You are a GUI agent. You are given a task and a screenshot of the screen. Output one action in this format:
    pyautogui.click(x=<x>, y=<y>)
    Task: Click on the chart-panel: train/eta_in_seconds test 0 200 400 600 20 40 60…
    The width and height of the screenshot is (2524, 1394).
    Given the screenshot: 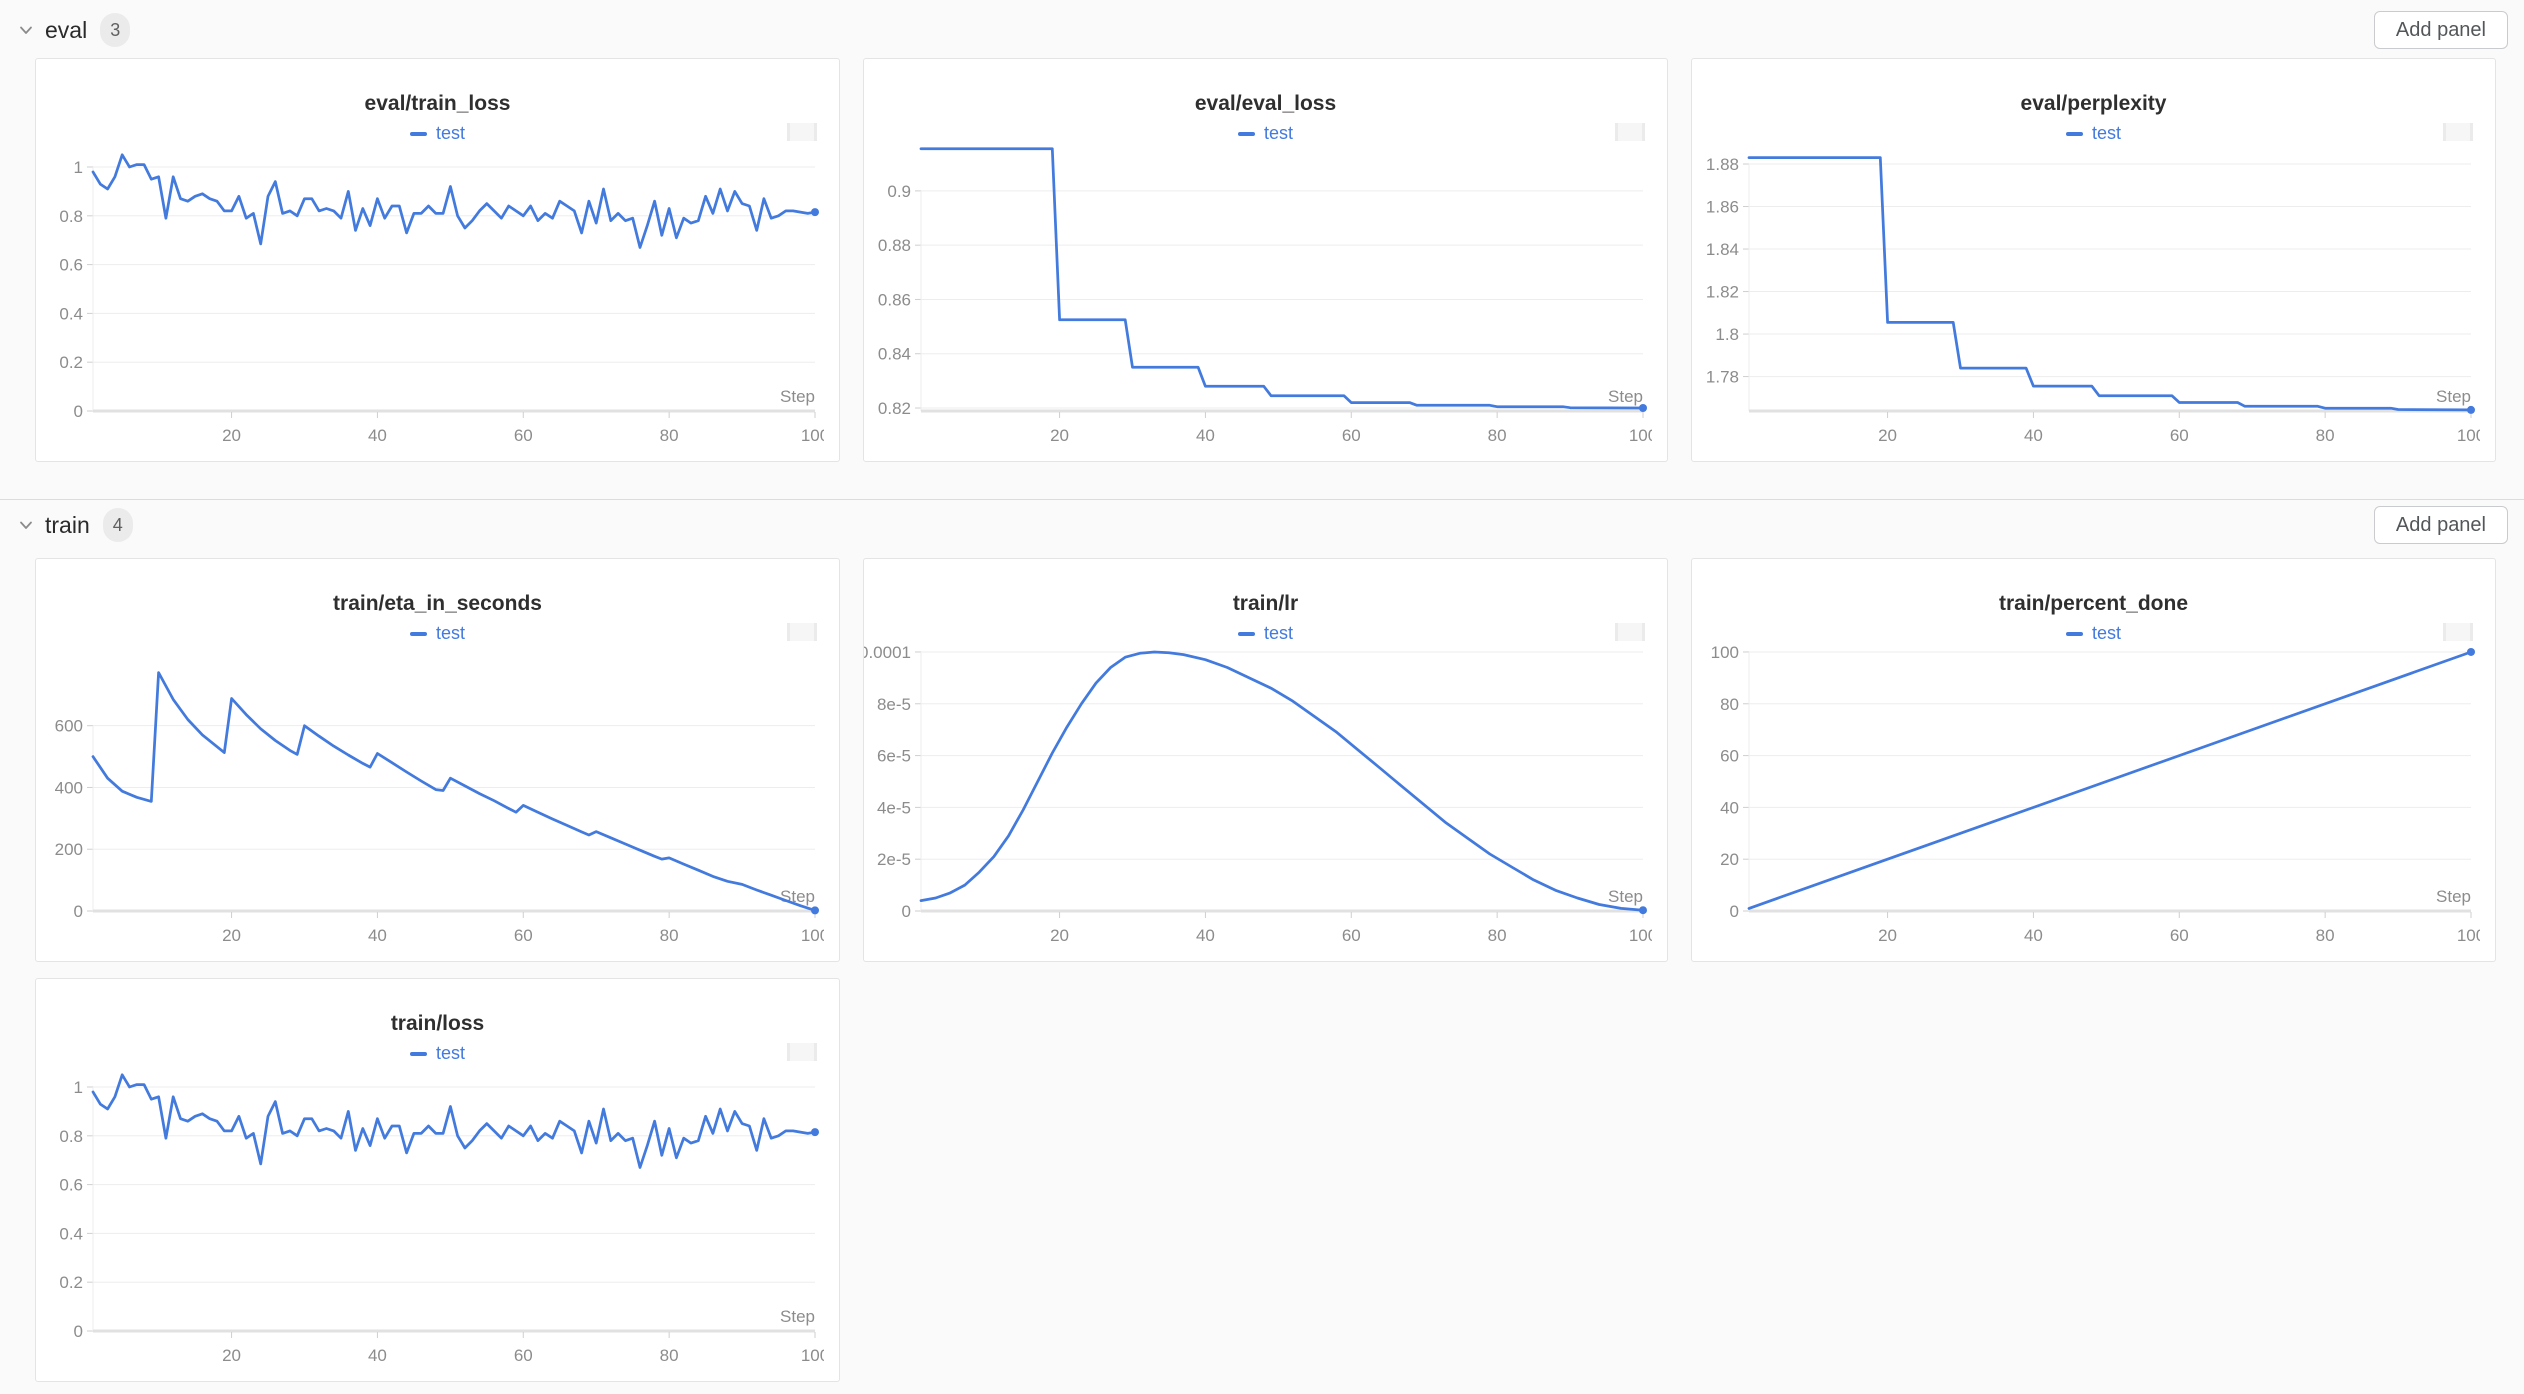 What is the action you would take?
    pyautogui.click(x=437, y=760)
    